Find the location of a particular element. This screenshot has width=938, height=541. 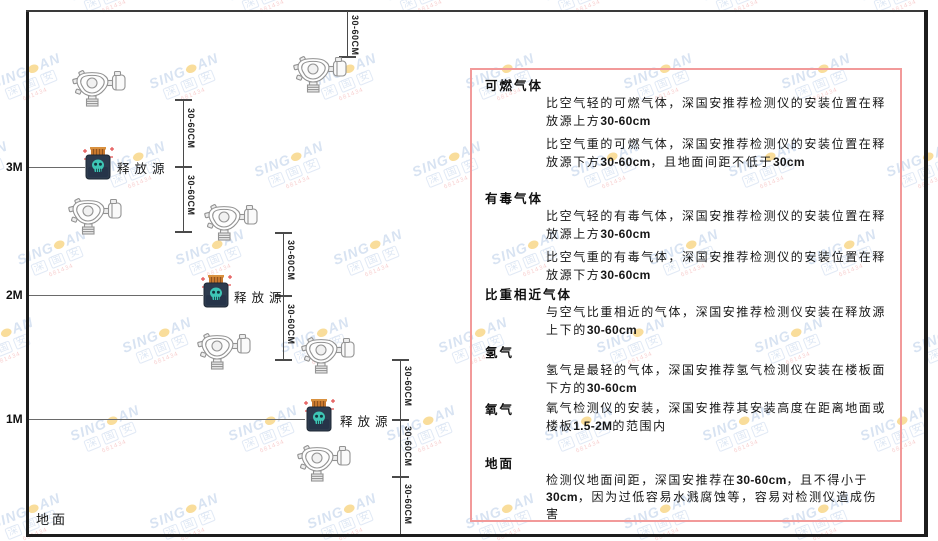

ground-line is located at coordinates (477, 535).